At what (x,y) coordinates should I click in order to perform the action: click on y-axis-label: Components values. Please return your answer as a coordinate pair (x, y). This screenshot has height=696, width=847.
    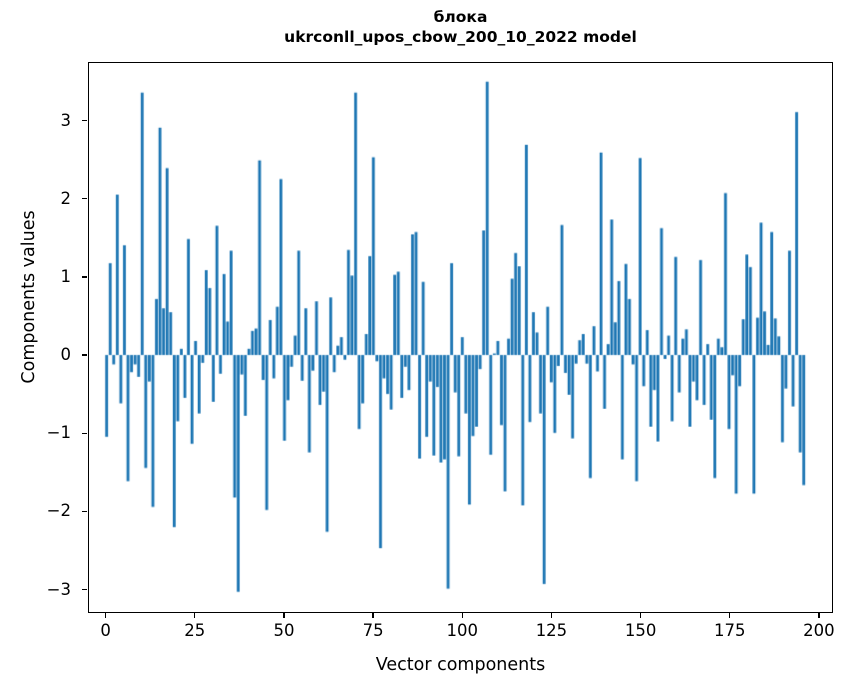
    Looking at the image, I should click on (29, 297).